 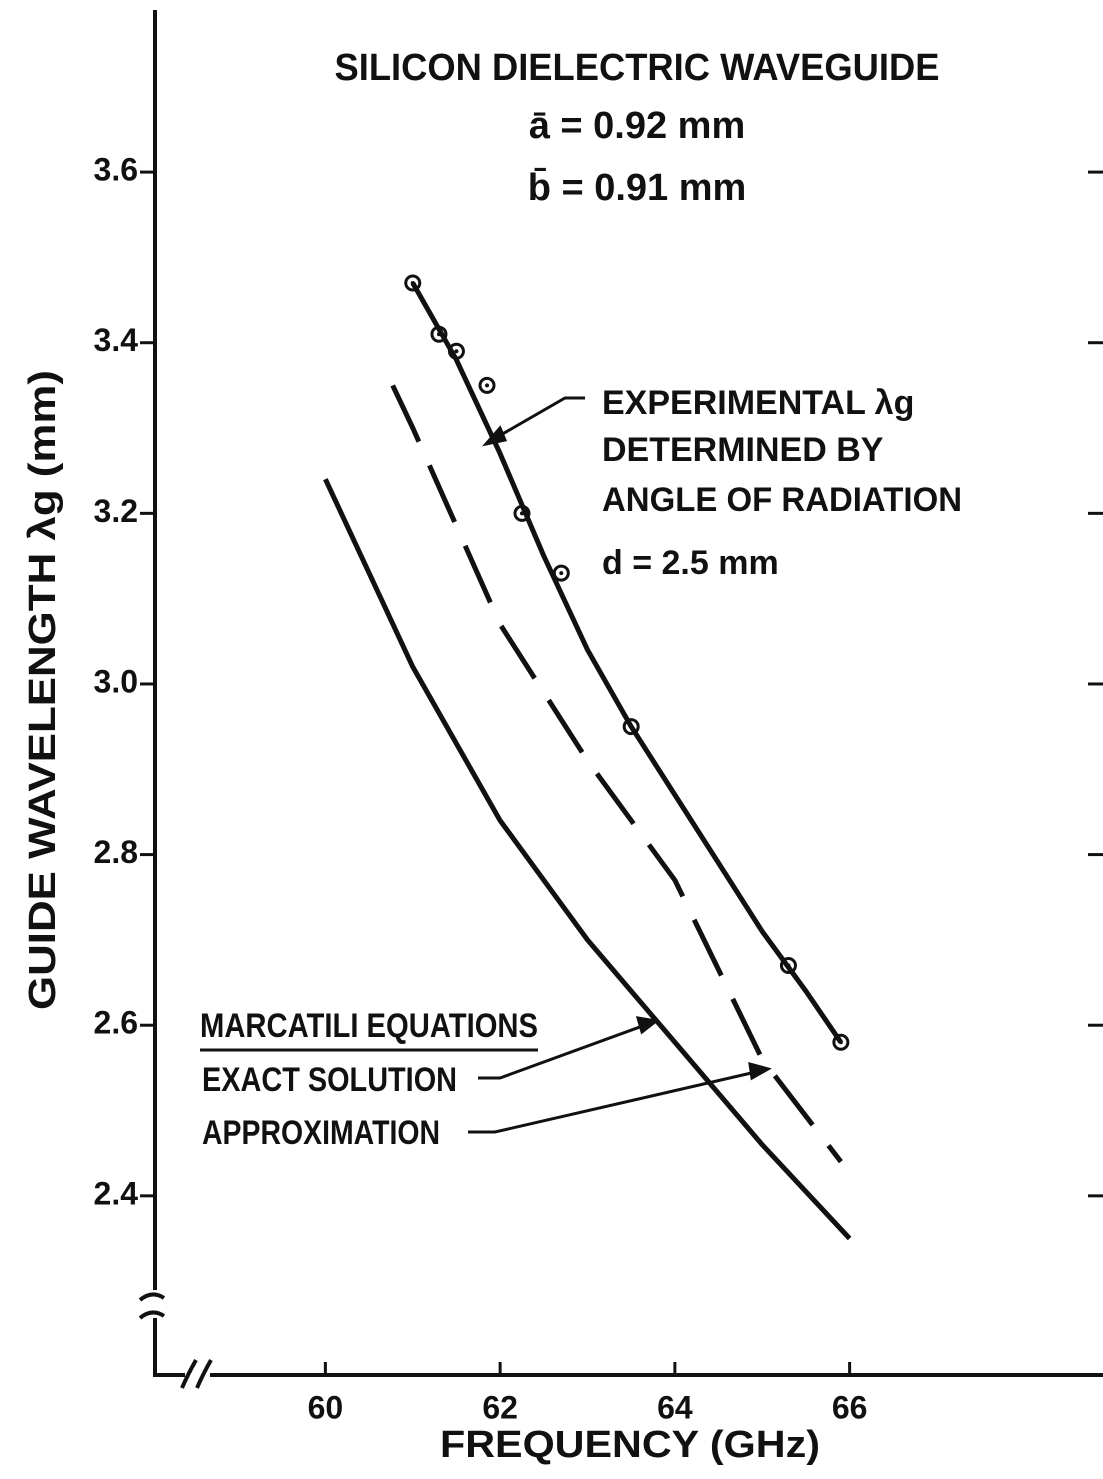 I want to click on subtitle: b̄ = 0.91 mm, so click(x=637, y=188).